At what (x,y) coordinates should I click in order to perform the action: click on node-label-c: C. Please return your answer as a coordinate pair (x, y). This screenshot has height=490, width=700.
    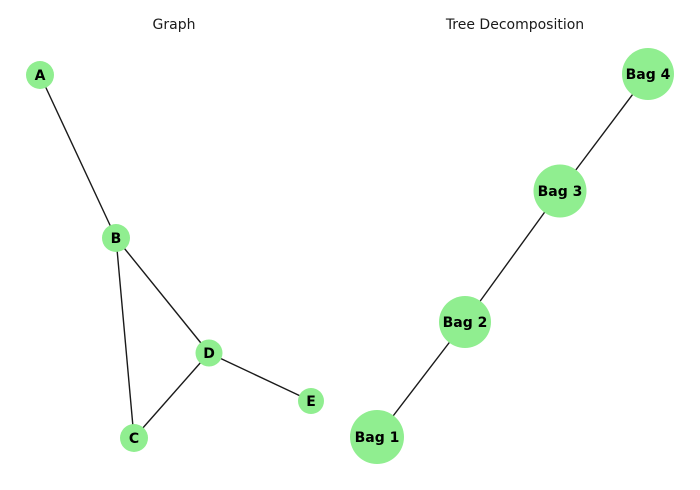
    Looking at the image, I should click on (134, 439).